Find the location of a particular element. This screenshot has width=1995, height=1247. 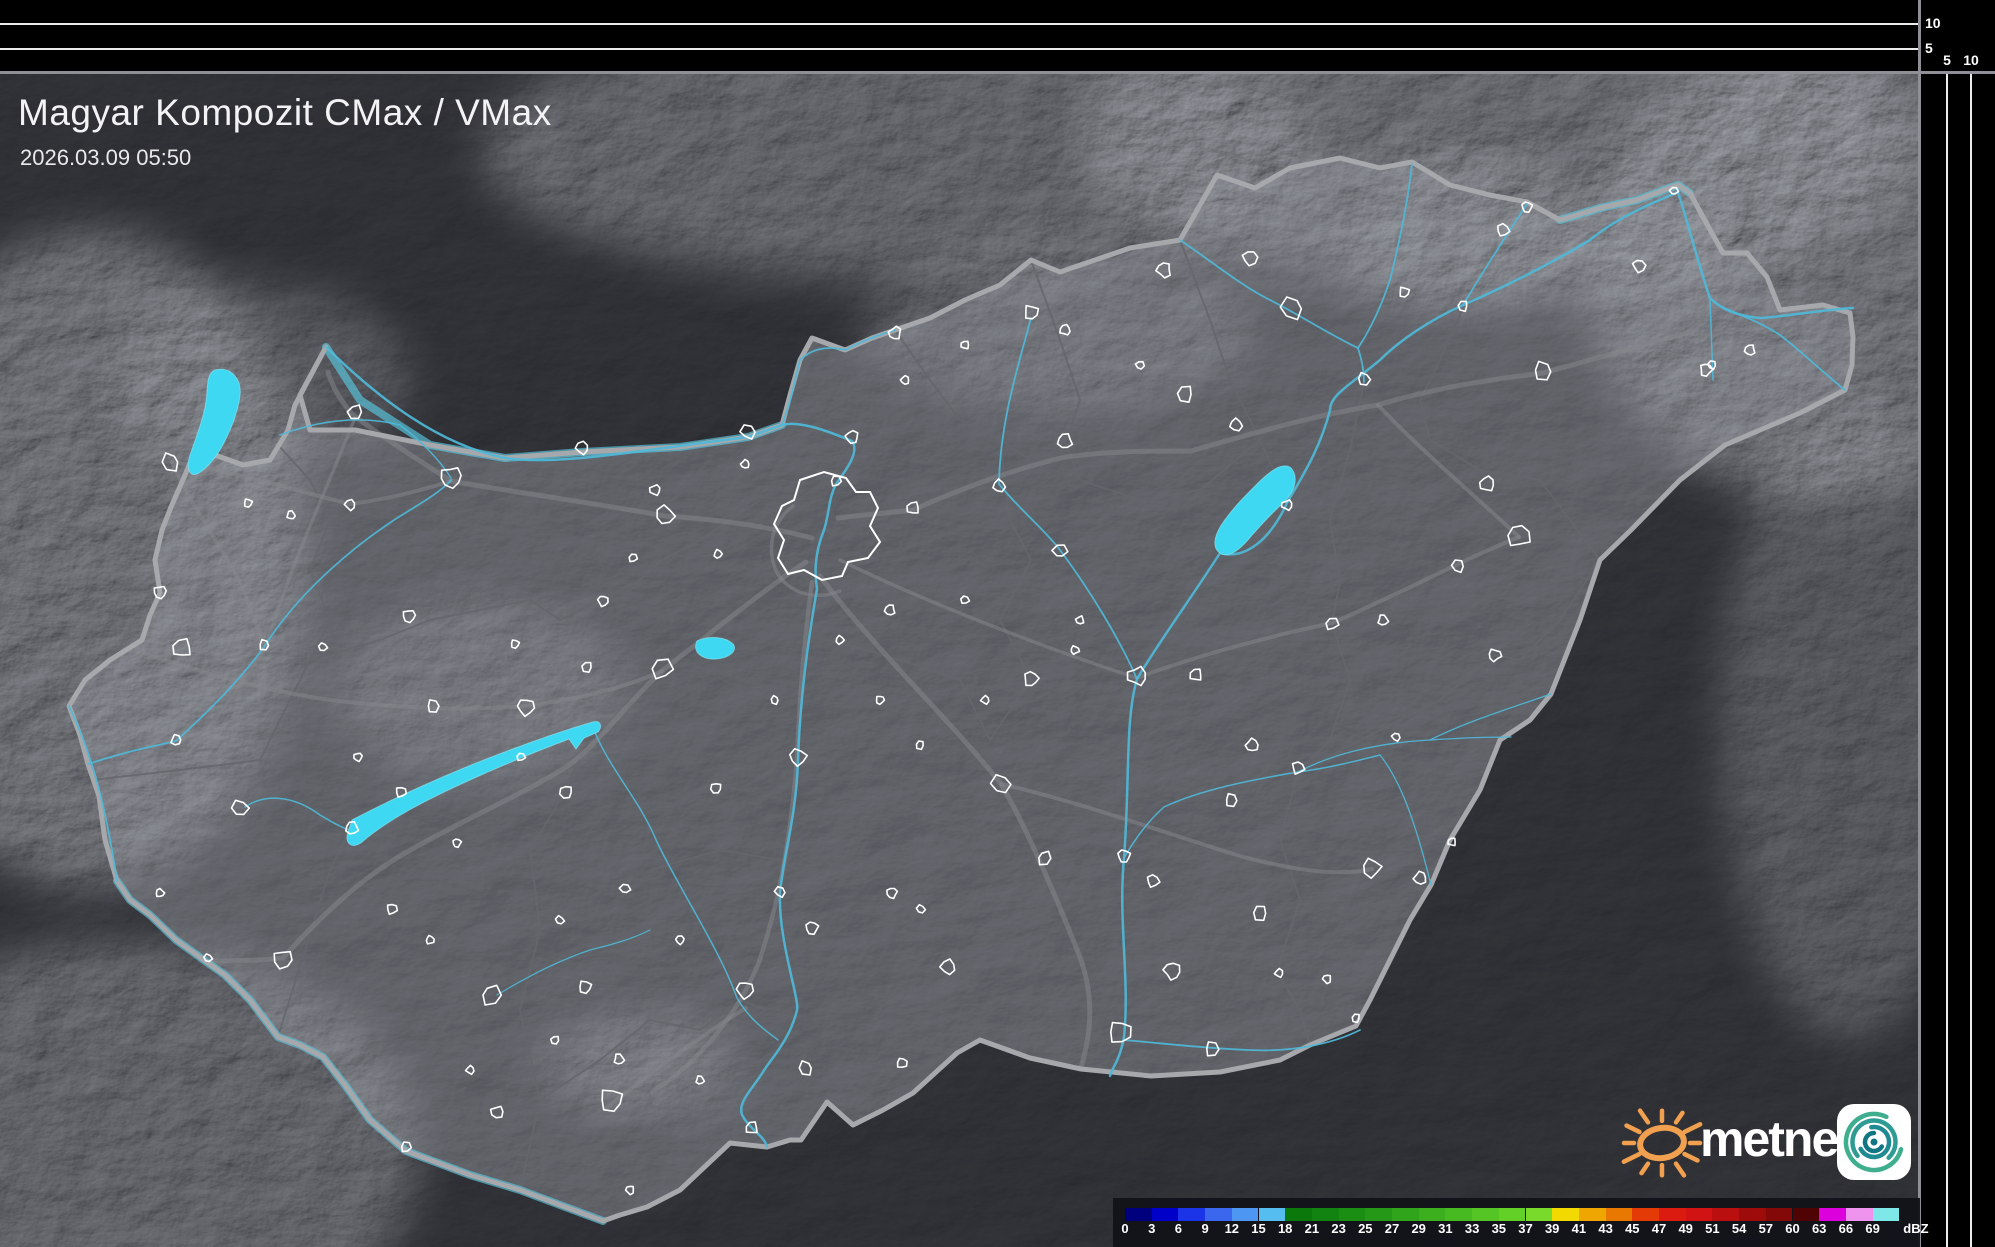

spiral-arc is located at coordinates (1874, 1142).